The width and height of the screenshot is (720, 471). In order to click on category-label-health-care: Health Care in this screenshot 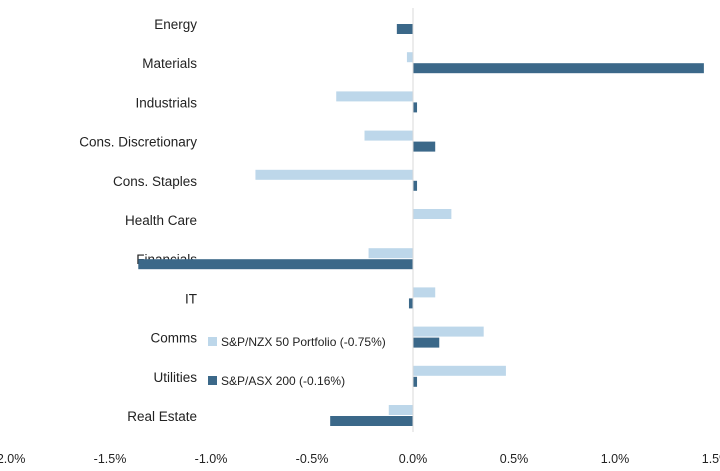, I will do `click(161, 220)`.